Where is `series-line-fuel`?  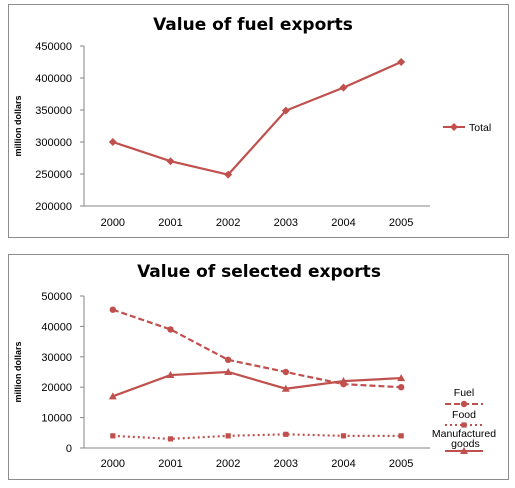
series-line-fuel is located at coordinates (257, 348).